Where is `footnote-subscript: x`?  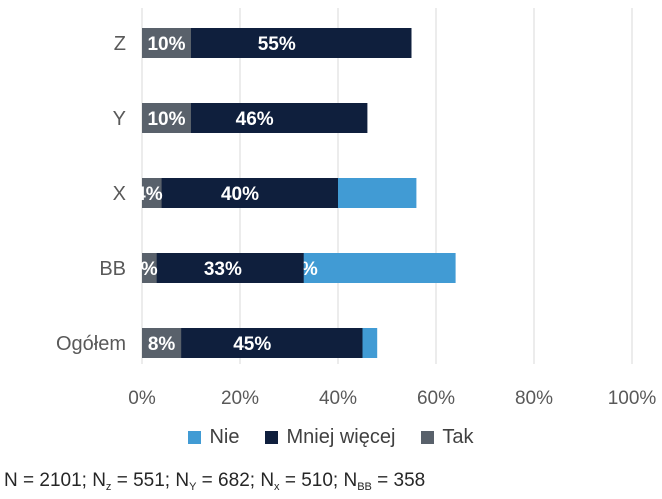
footnote-subscript: x is located at coordinates (277, 487).